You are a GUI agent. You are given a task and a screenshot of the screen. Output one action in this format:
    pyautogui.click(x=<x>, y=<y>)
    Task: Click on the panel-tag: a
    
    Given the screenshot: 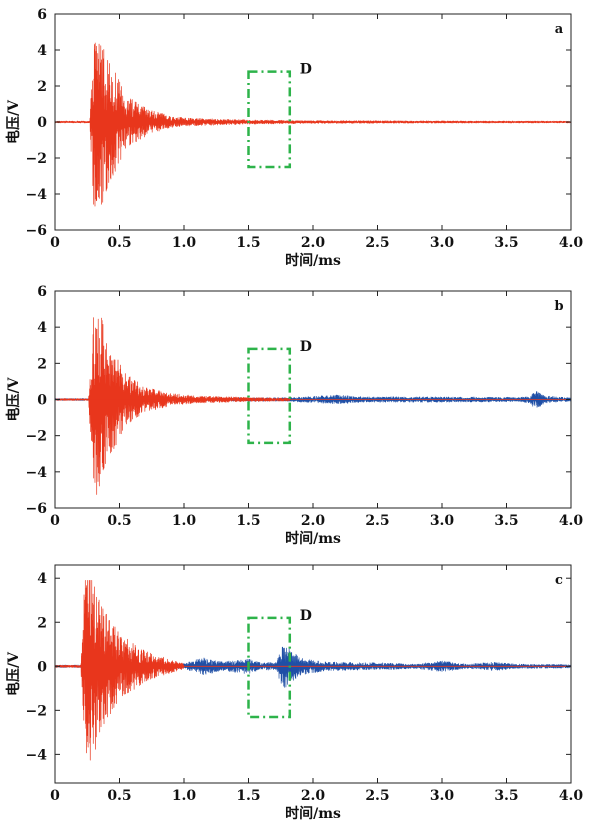 What is the action you would take?
    pyautogui.click(x=559, y=29)
    